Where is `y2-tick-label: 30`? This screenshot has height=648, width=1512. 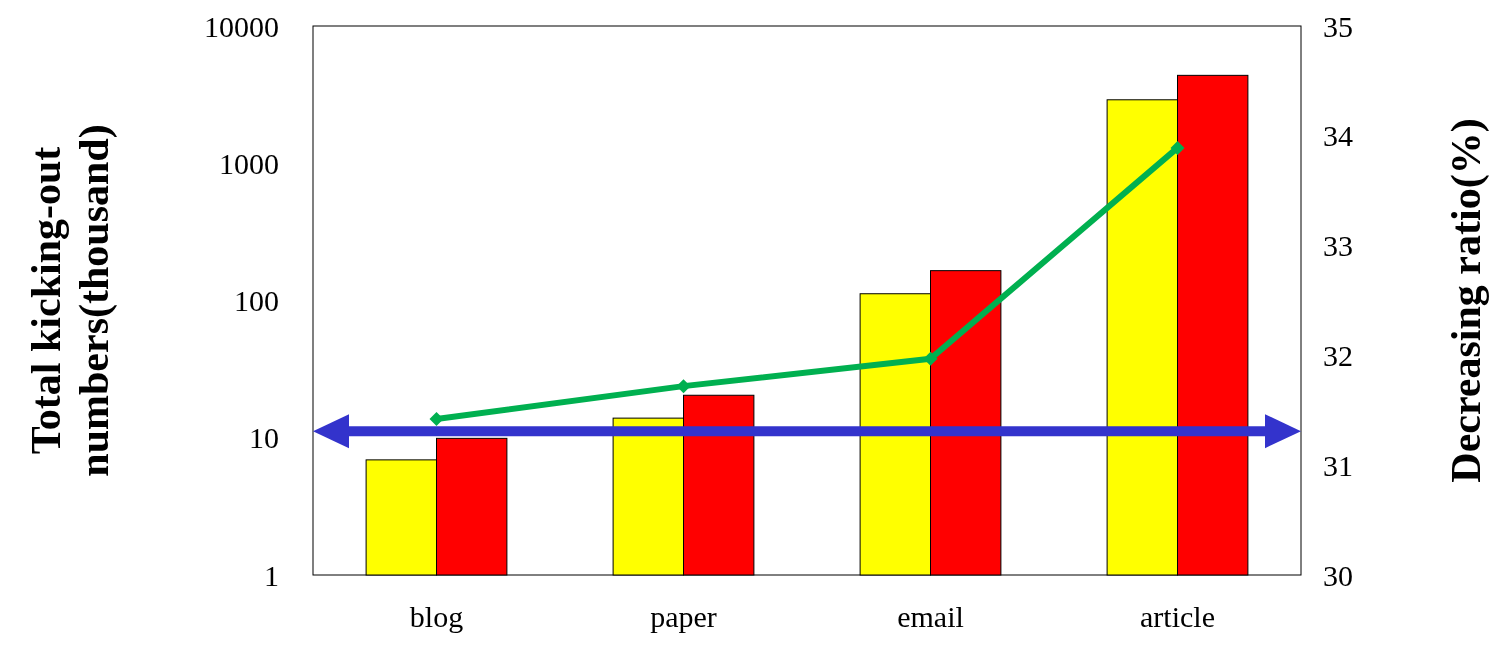 y2-tick-label: 30 is located at coordinates (1338, 575).